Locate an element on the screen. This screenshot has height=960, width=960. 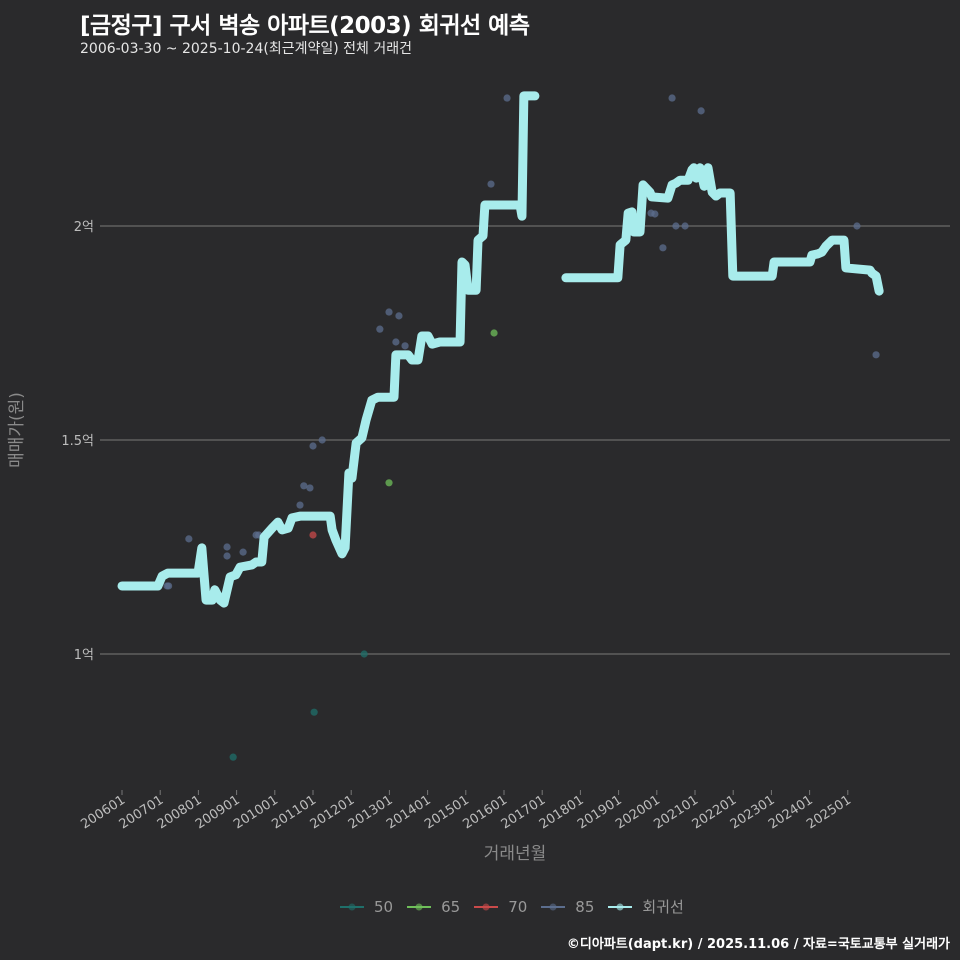
legend-label: 회귀선 is located at coordinates (663, 907).